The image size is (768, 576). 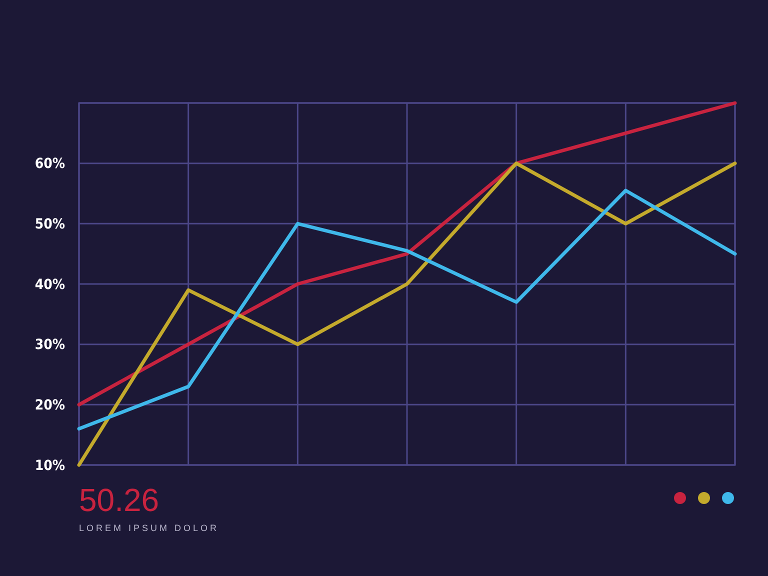 What do you see at coordinates (149, 528) in the screenshot?
I see `text: LOREM IPSUM DOLOR` at bounding box center [149, 528].